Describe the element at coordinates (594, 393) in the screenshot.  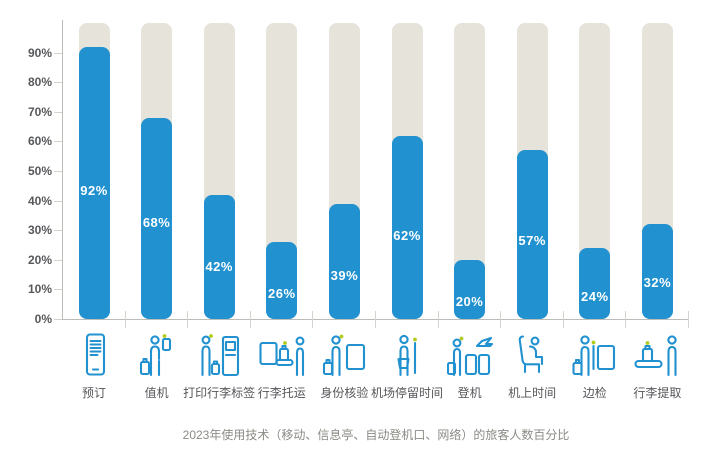
I see `category-label: 边检` at that location.